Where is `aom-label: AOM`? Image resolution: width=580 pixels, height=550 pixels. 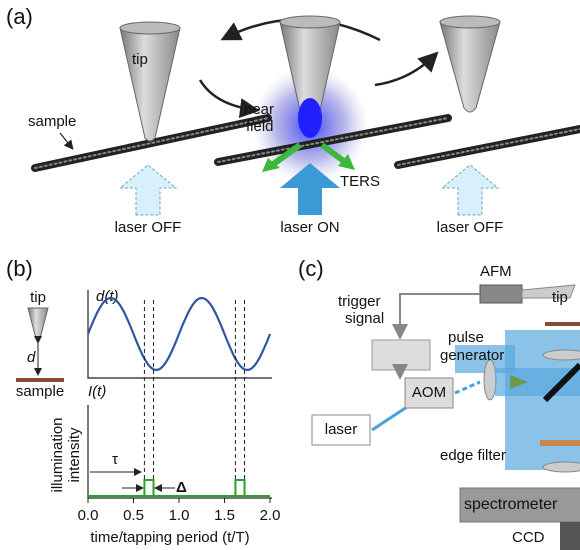
aom-label: AOM is located at coordinates (429, 392).